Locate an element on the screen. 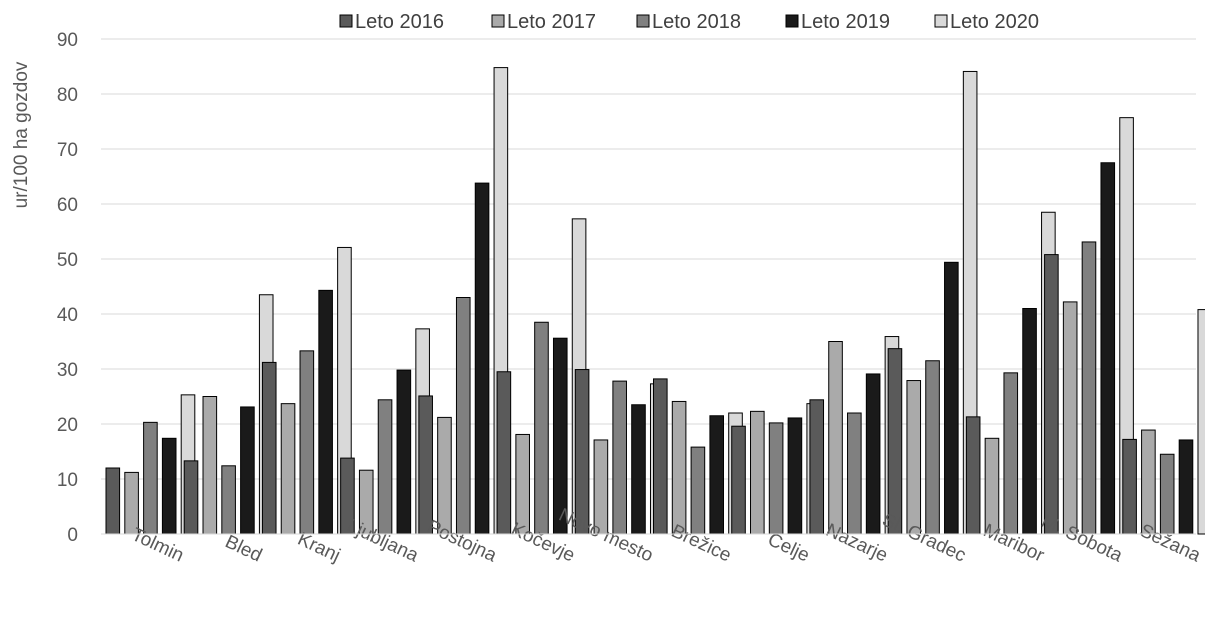  y-tick-label: 30 is located at coordinates (67, 370).